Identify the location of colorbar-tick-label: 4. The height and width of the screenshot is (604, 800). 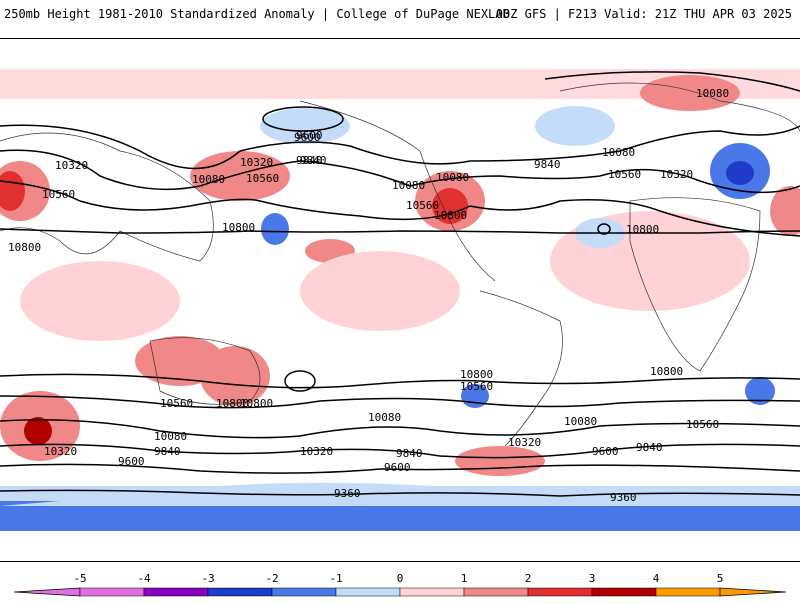
(656, 578).